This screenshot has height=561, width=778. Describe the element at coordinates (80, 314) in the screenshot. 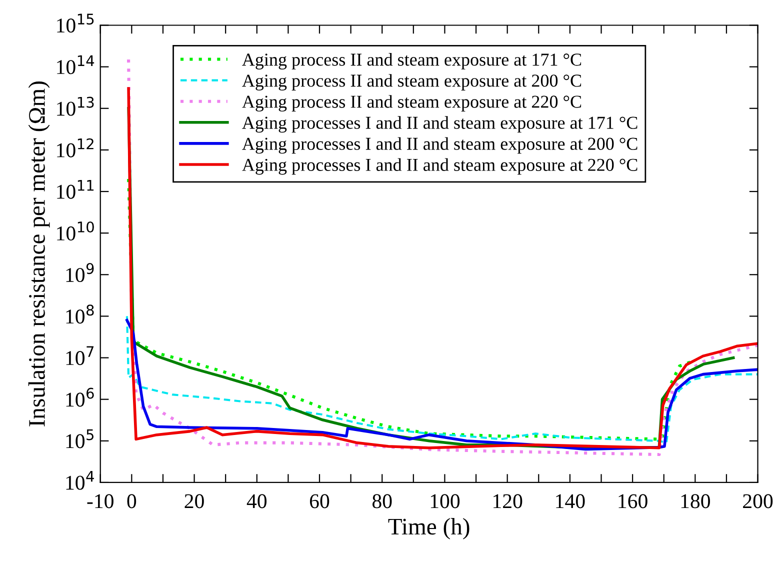

I see `y-tick-label: 10$^{8}$` at that location.